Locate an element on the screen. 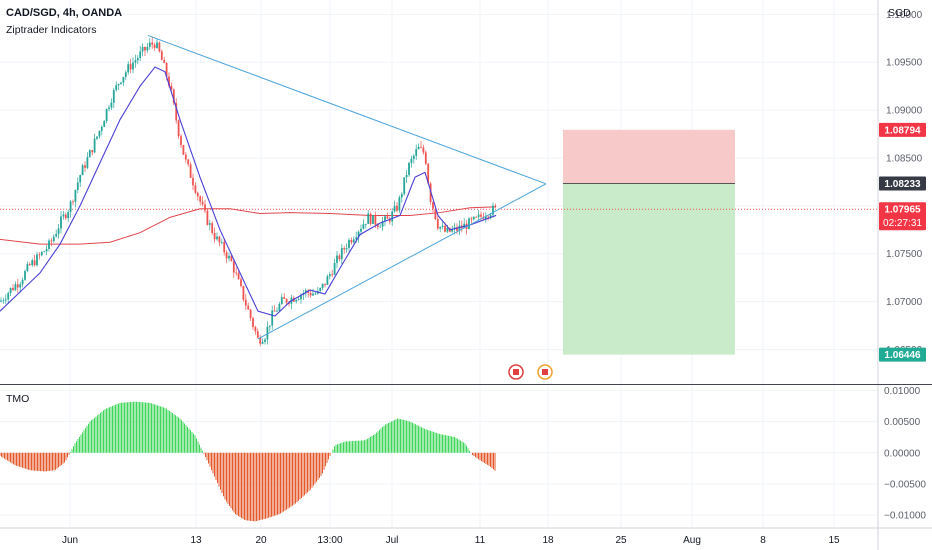  oscillator-tick-label: 0.00500 is located at coordinates (902, 422).